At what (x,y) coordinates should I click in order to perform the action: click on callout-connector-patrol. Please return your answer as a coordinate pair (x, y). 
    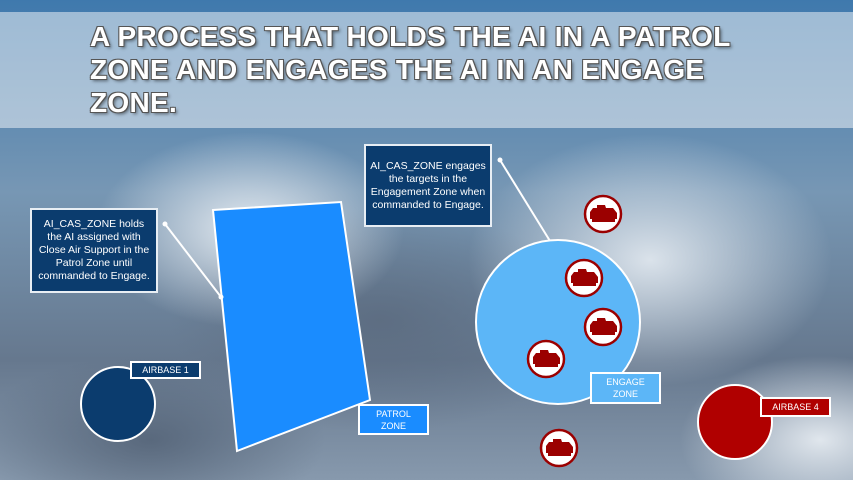
    Looking at the image, I should click on (193, 260).